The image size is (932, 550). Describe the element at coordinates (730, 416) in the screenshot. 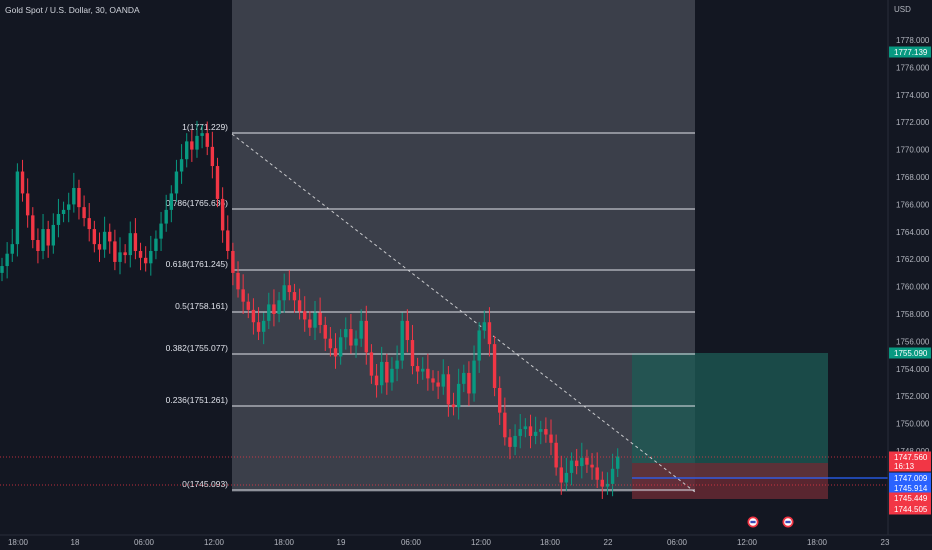

I see `long-position-profit-zone` at that location.